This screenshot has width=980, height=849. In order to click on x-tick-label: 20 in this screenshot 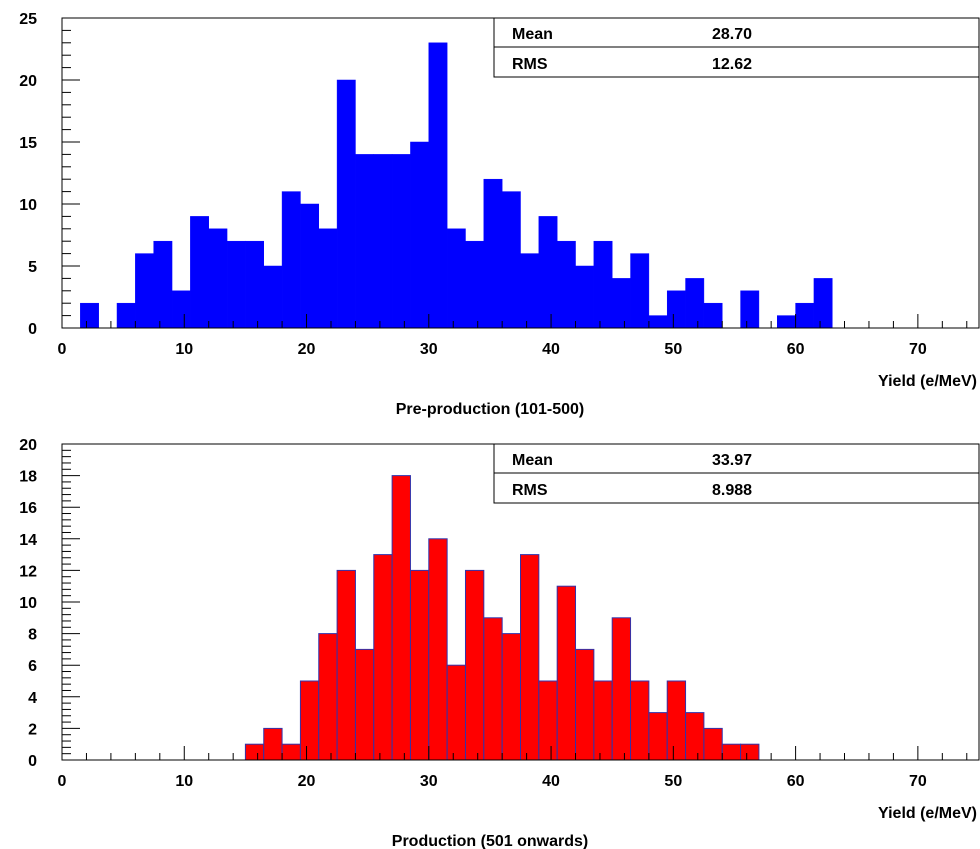, I will do `click(307, 781)`.